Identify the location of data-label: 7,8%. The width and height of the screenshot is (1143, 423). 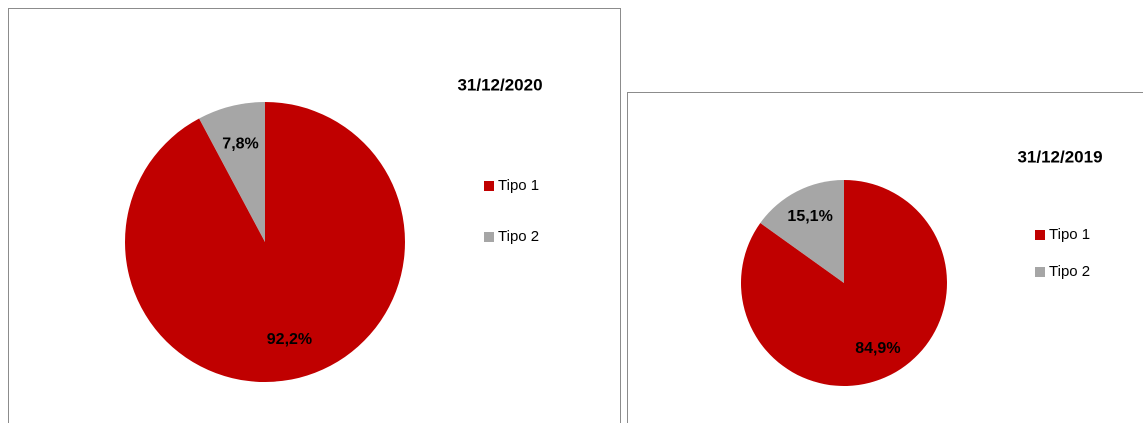
(240, 143).